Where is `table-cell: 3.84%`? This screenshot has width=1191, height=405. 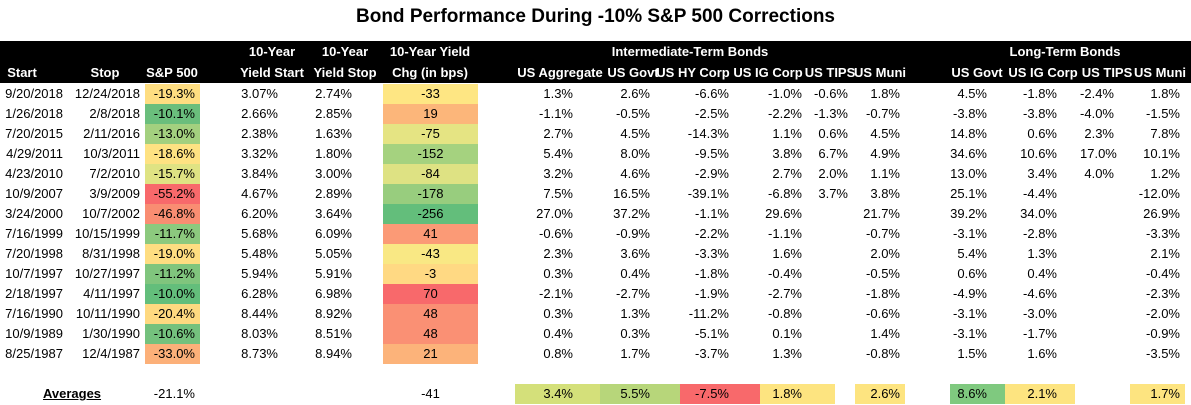
table-cell: 3.84% is located at coordinates (259, 173).